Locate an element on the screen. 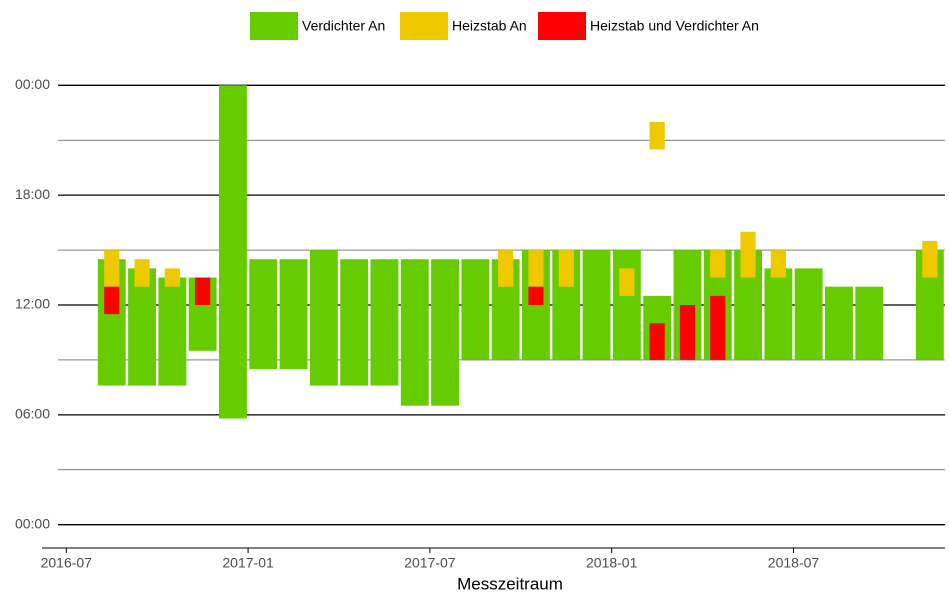 Image resolution: width=949 pixels, height=594 pixels. x-axis-title: Messzeitraum is located at coordinates (510, 583).